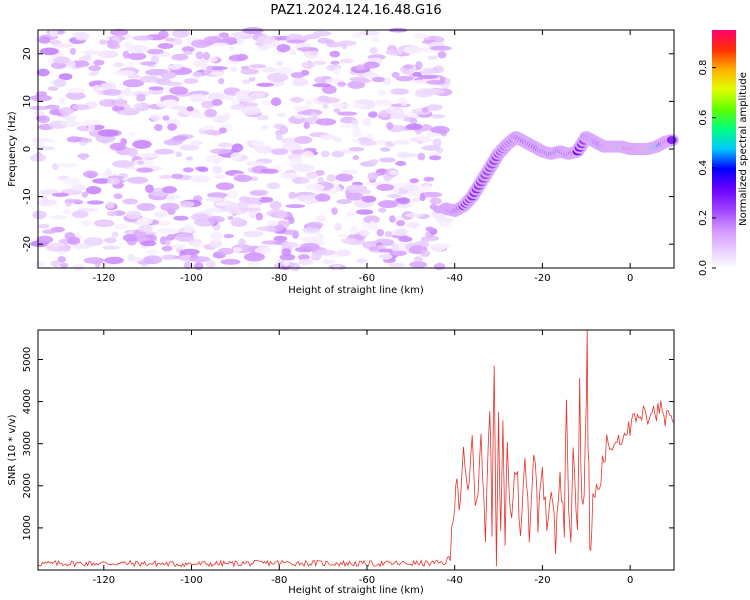  What do you see at coordinates (27, 485) in the screenshot?
I see `snr-y-tick-label: 2000` at bounding box center [27, 485].